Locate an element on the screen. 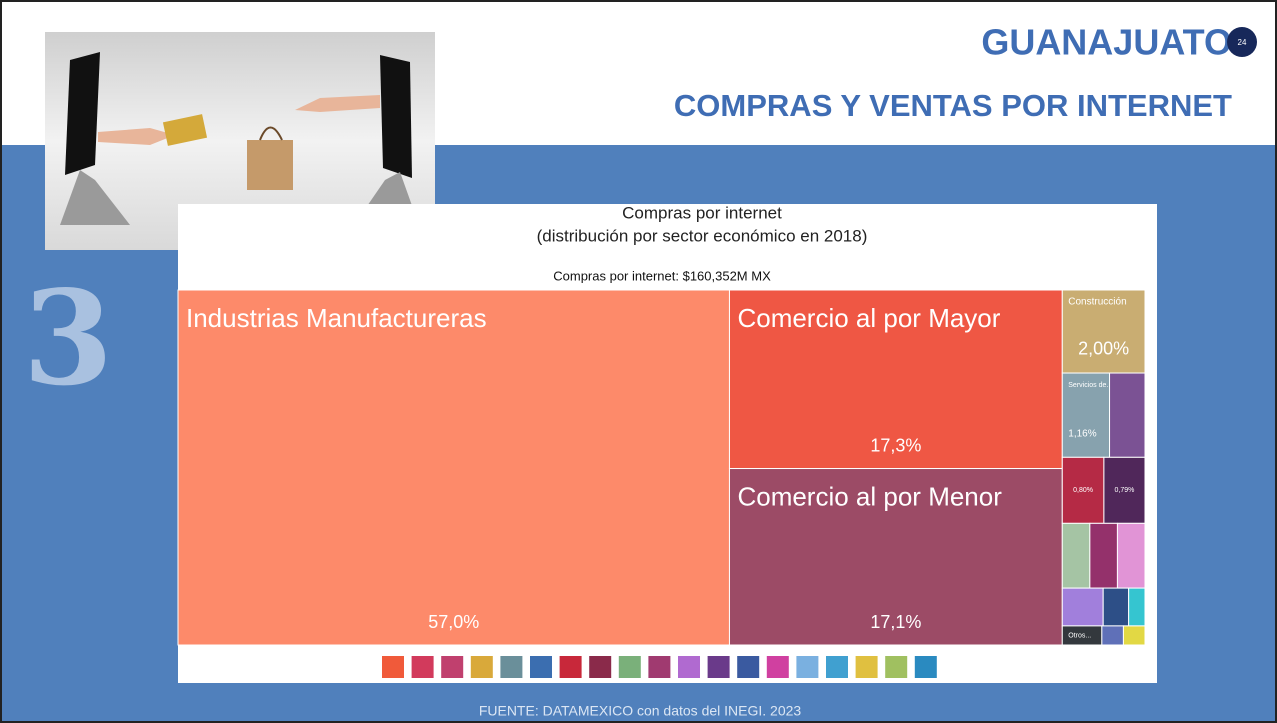  value-label: 1,16% is located at coordinates (1082, 433).